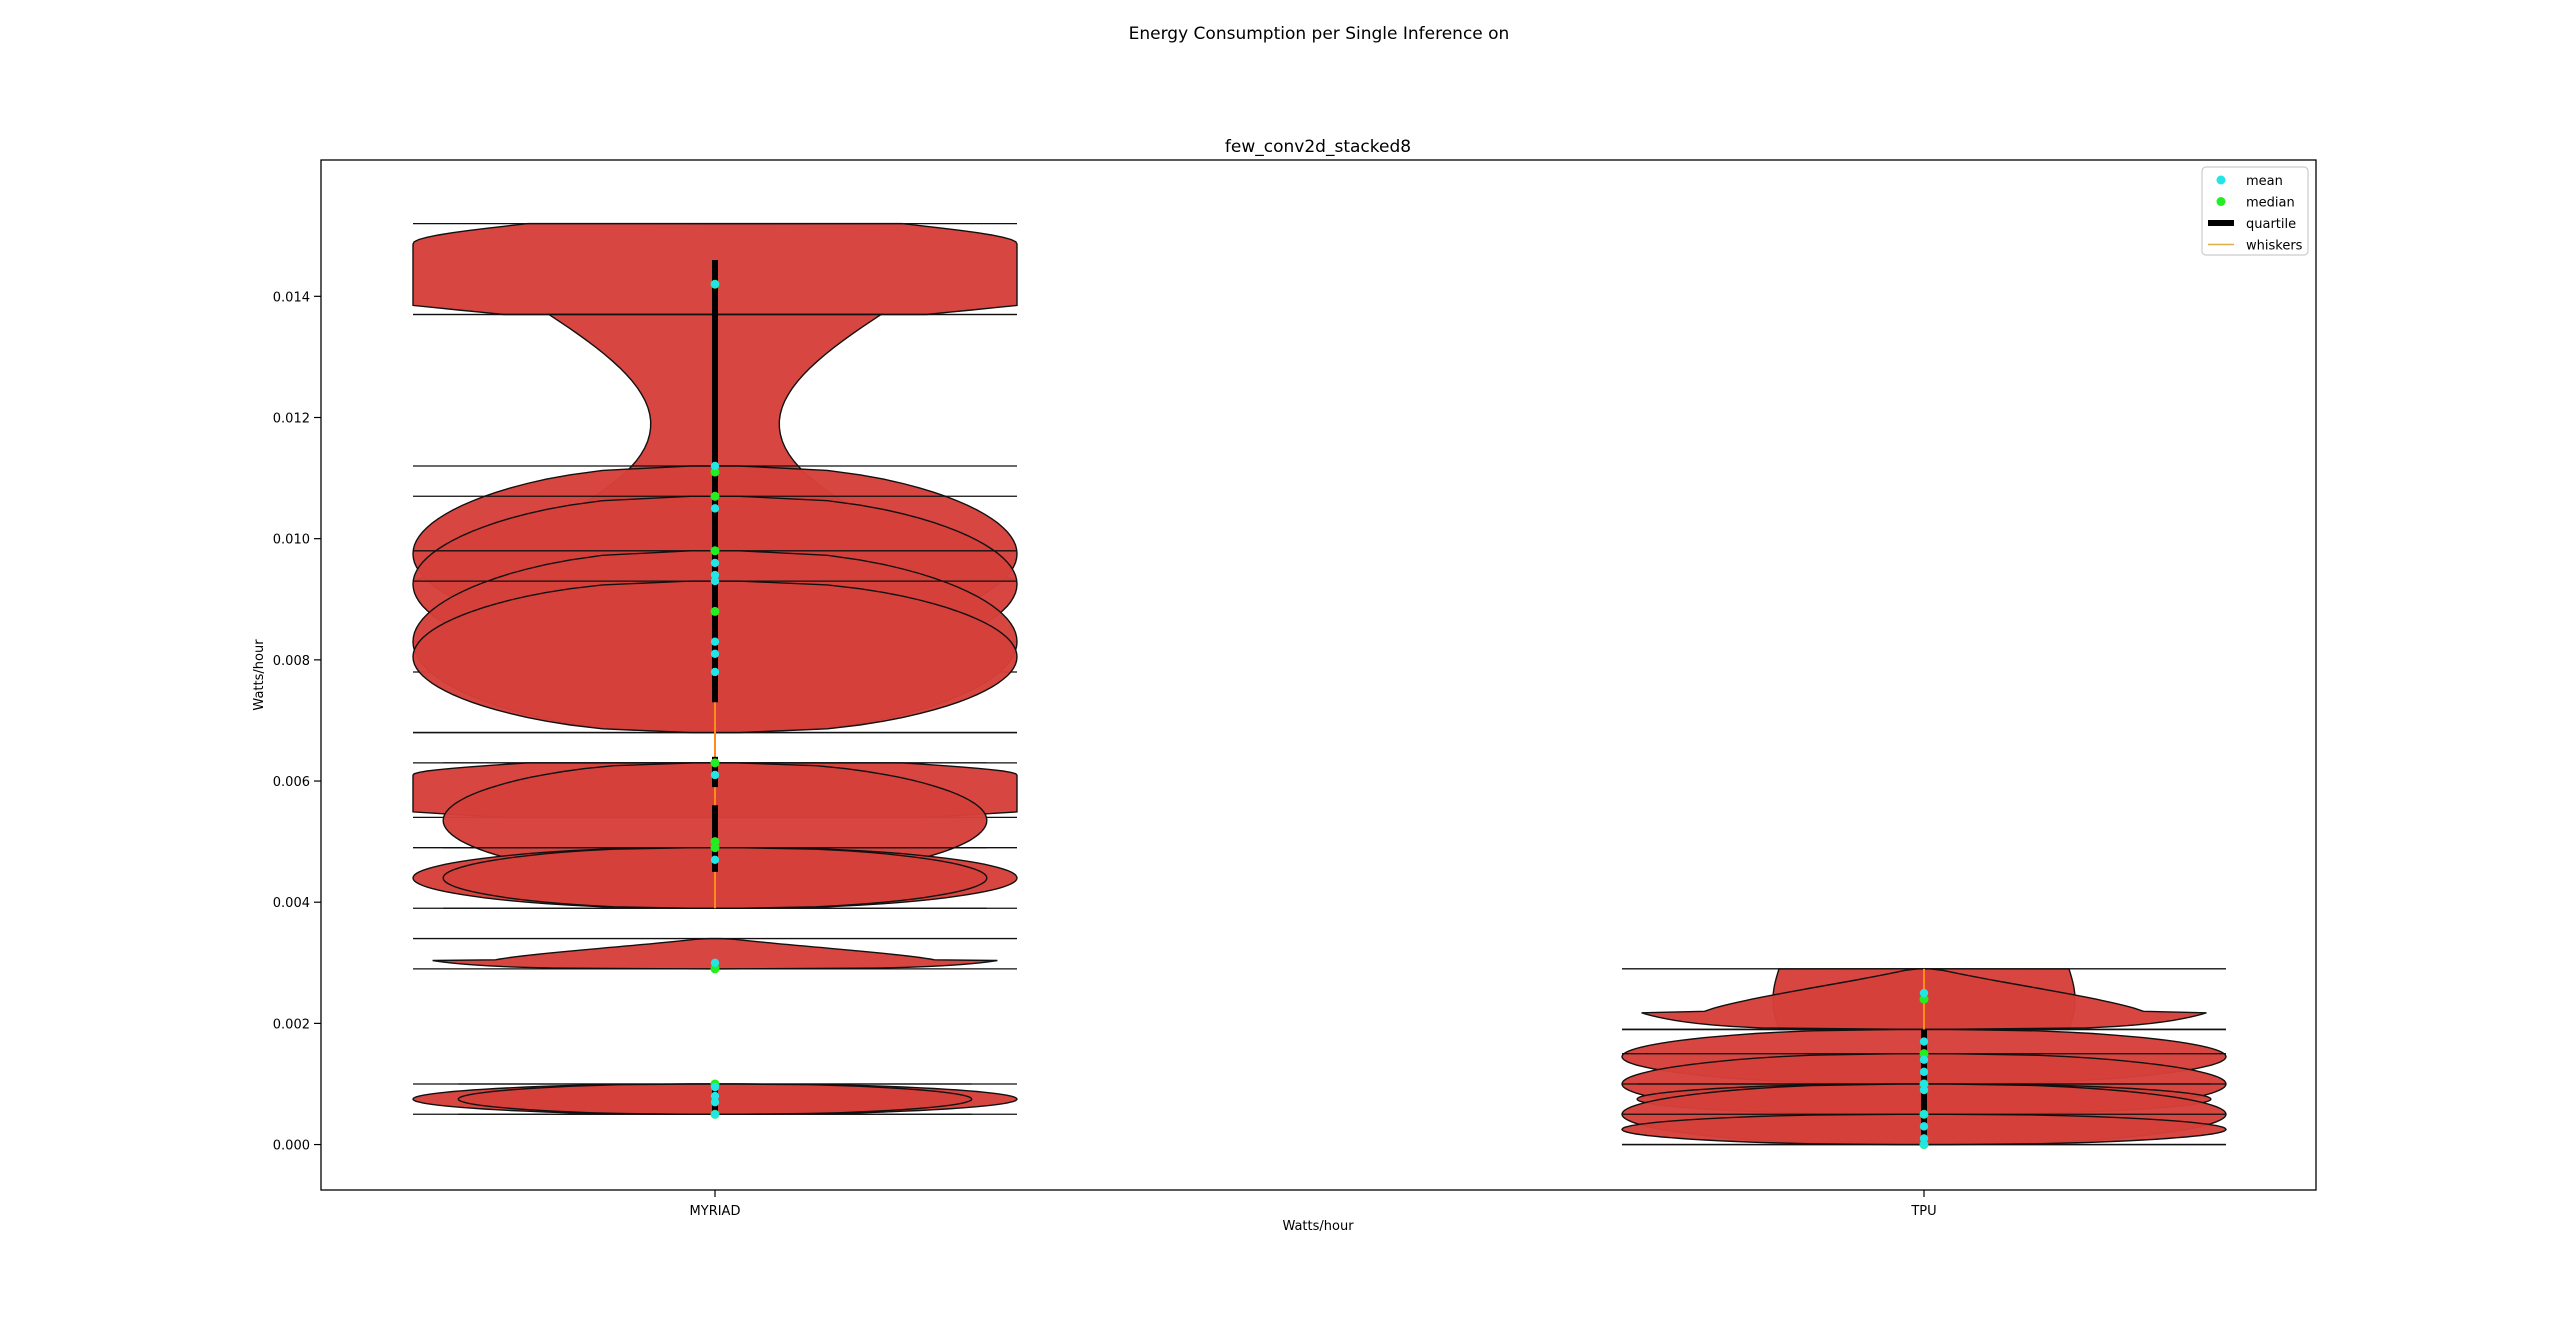 This screenshot has height=1325, width=2550. I want to click on legend-item-quartile: quartile, so click(2252, 224).